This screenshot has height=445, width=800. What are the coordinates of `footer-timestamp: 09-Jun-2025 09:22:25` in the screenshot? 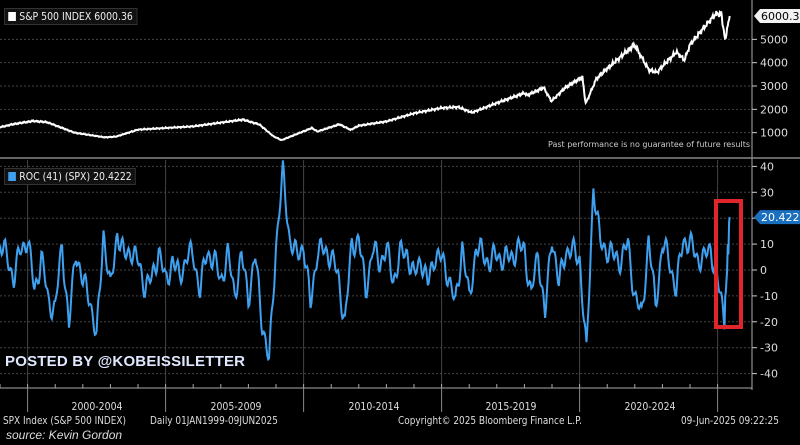 It's located at (730, 421).